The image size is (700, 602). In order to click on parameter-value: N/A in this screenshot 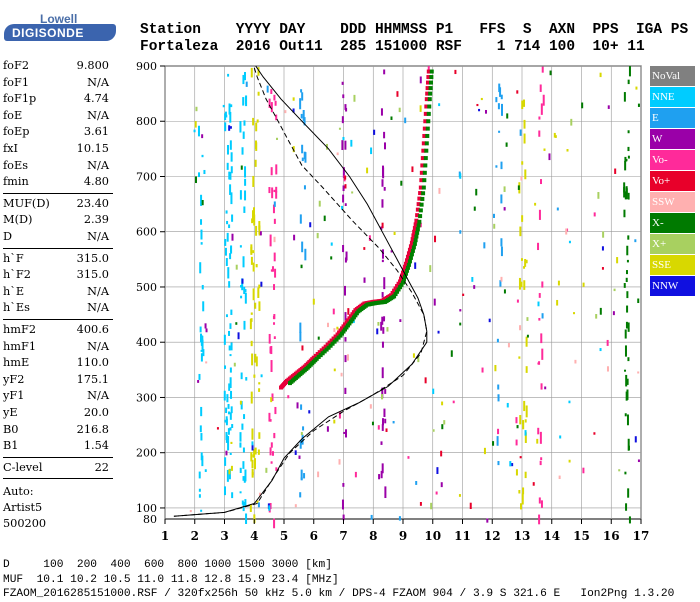, I will do `click(98, 236)`.